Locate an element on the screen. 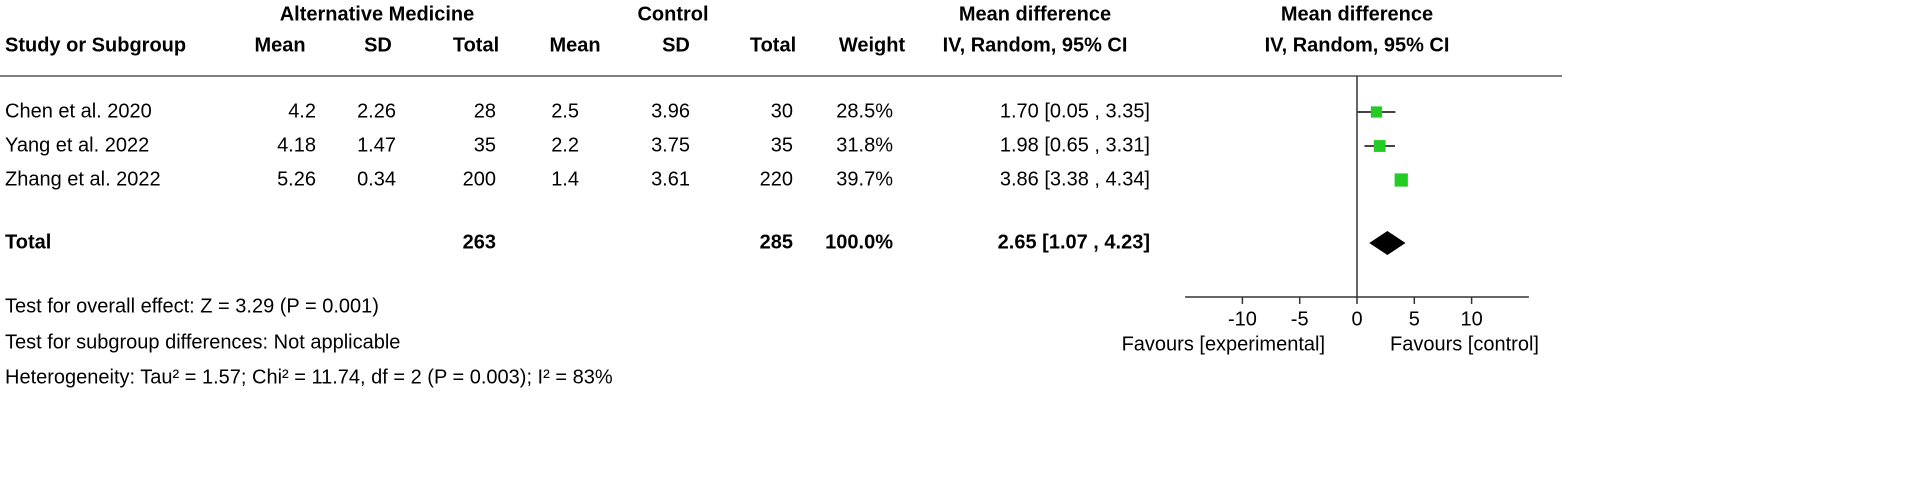 The image size is (1906, 477). x-tick-label: 10 is located at coordinates (1471, 319).